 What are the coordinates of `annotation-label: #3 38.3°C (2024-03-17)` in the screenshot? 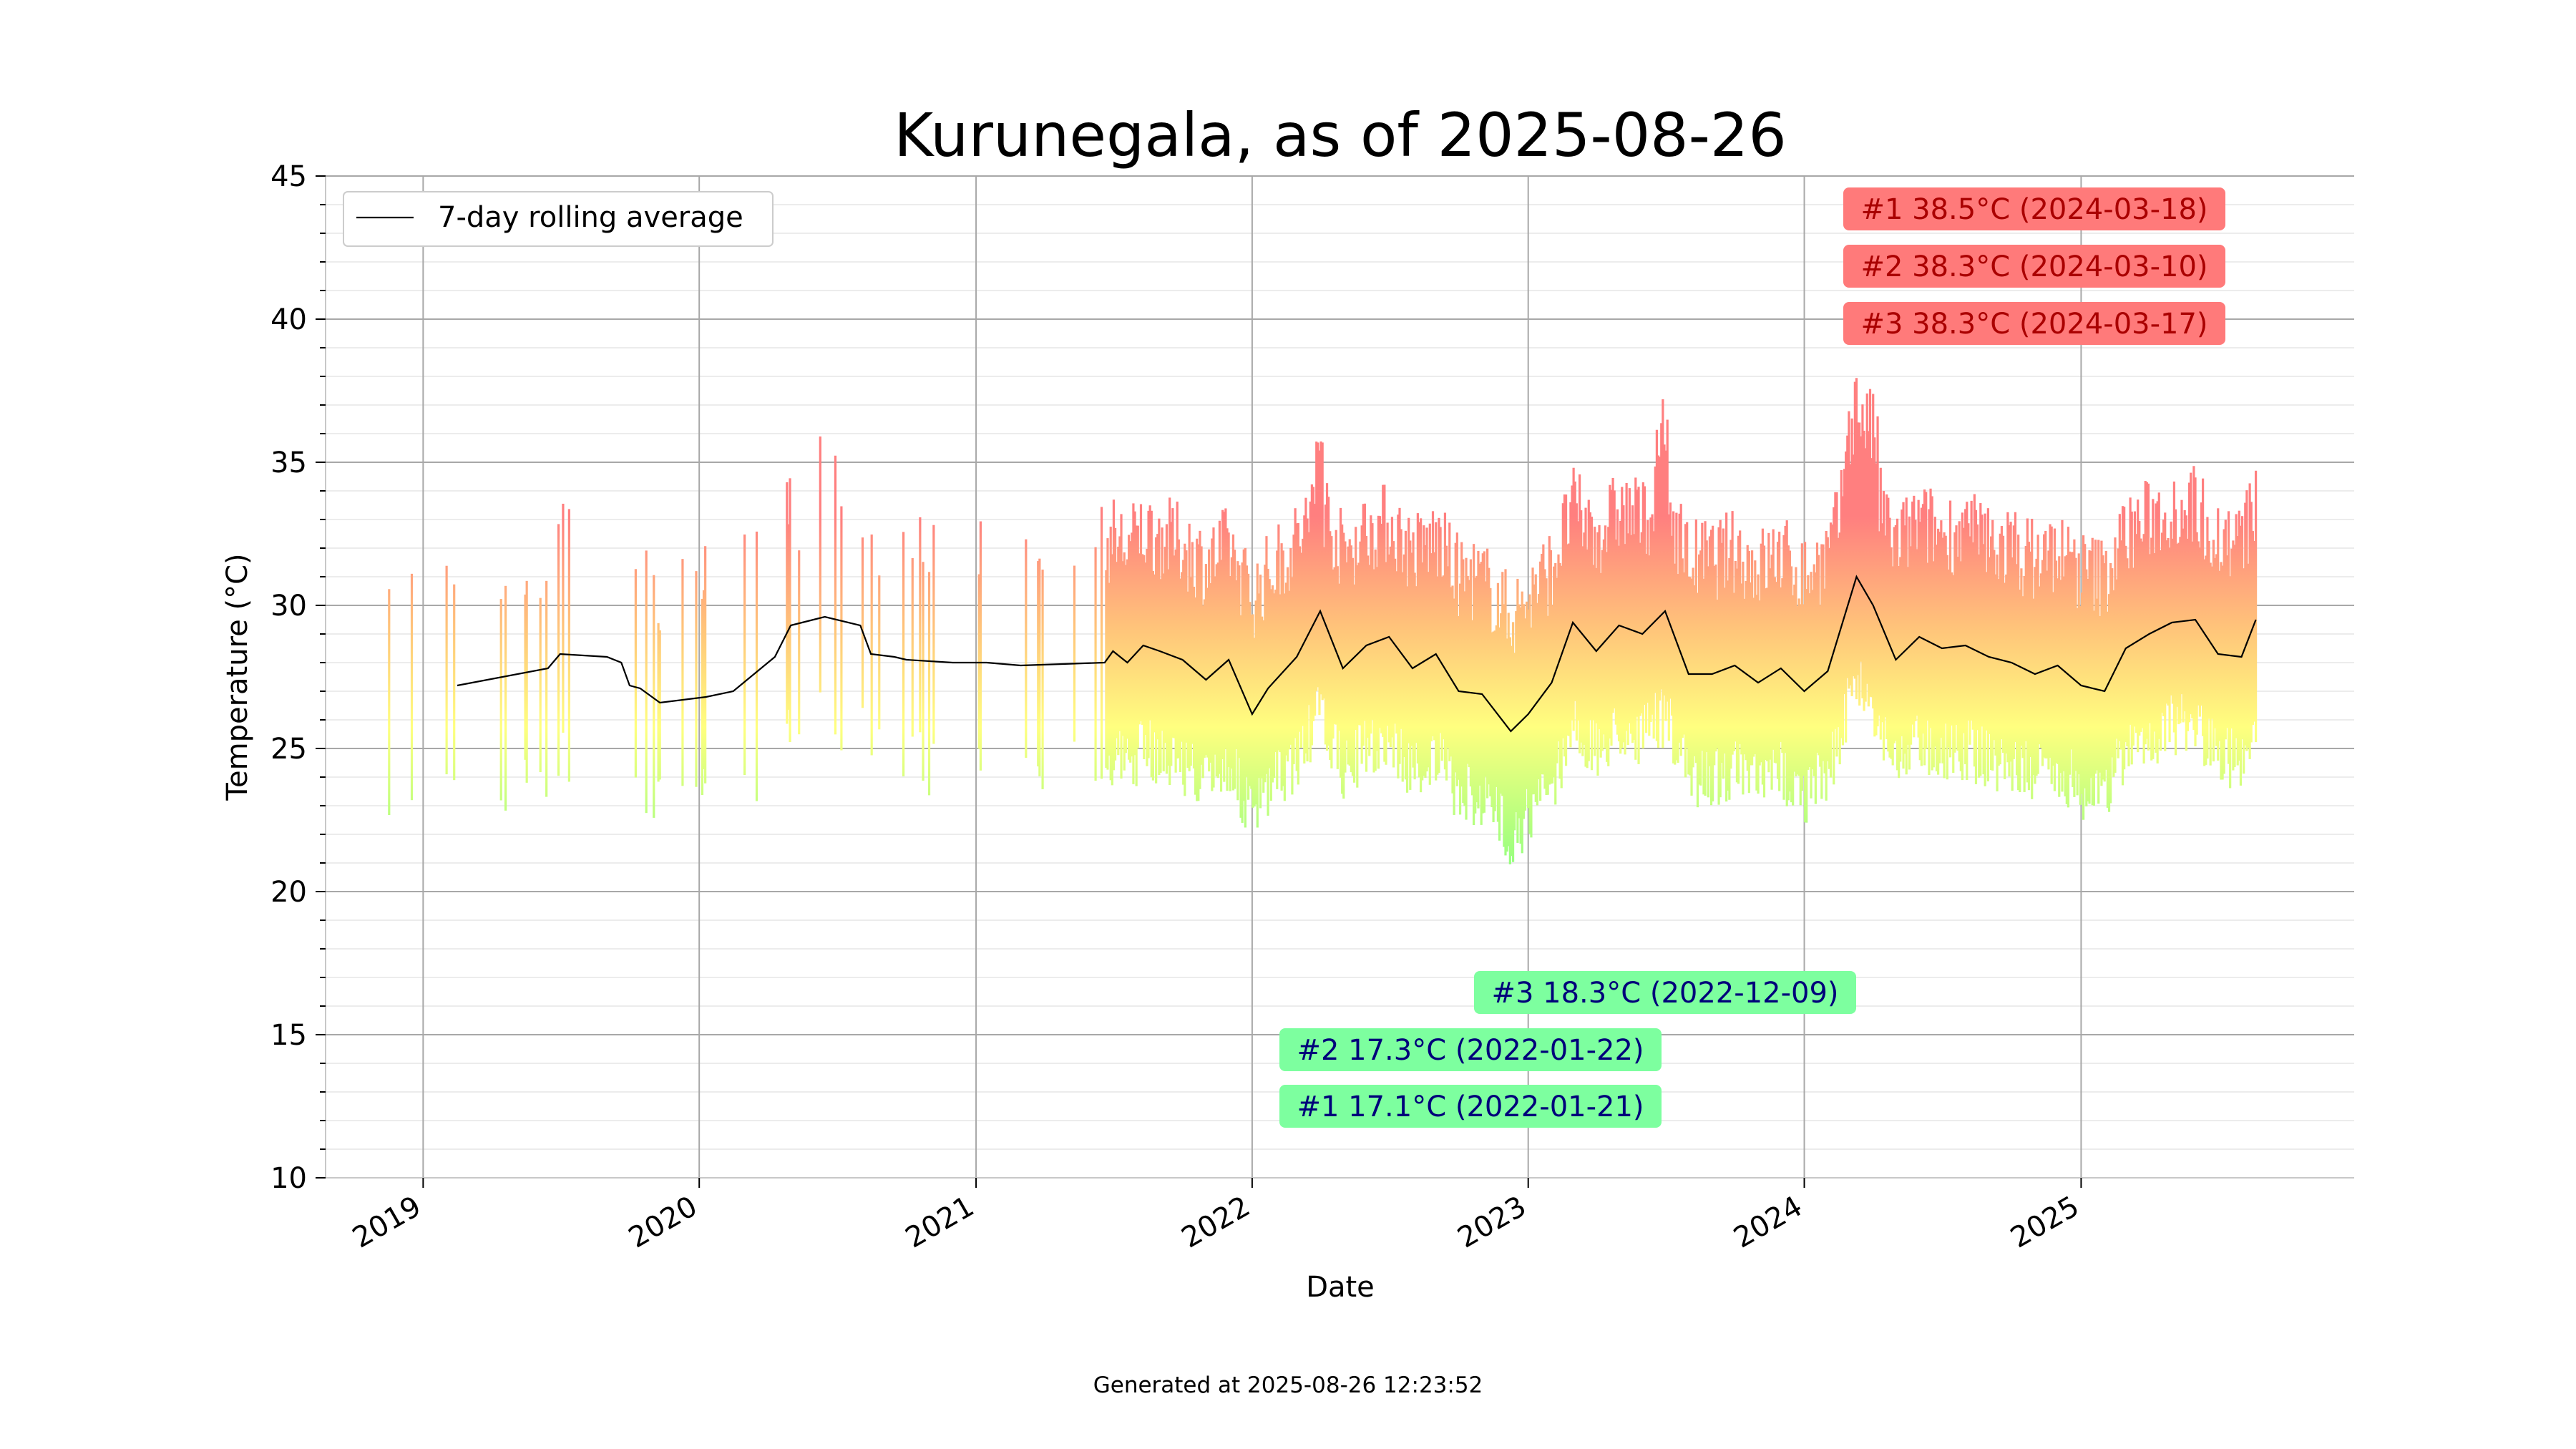 It's located at (2033, 324).